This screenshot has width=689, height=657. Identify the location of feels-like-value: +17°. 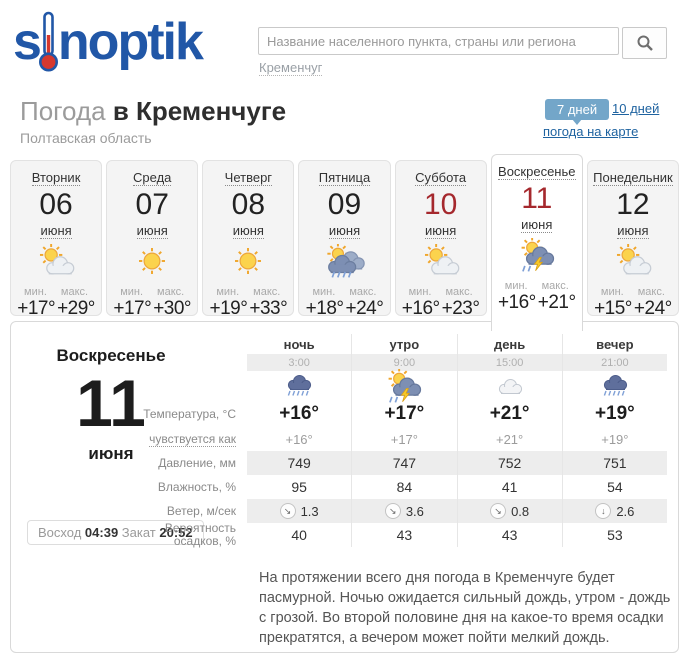
(403, 439).